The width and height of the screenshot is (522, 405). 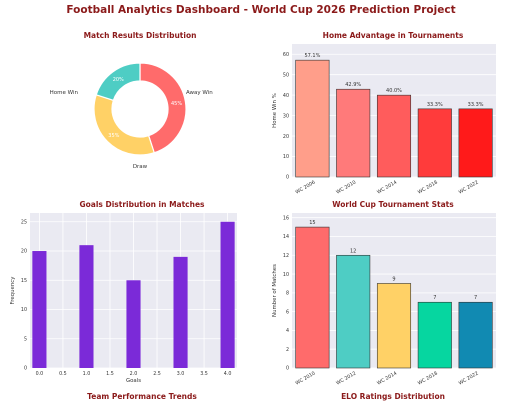 What do you see at coordinates (287, 294) in the screenshot?
I see `y-tick-label: 8` at bounding box center [287, 294].